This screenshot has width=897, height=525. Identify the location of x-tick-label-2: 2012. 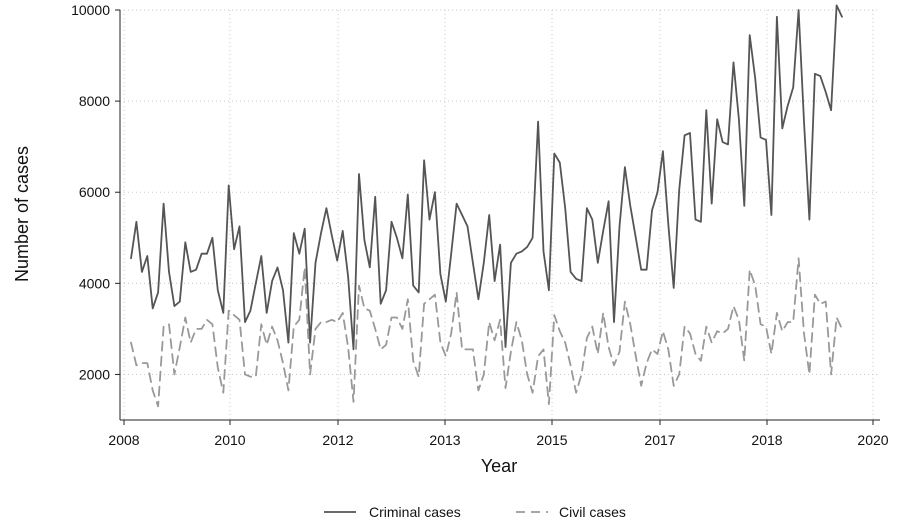
(337, 440).